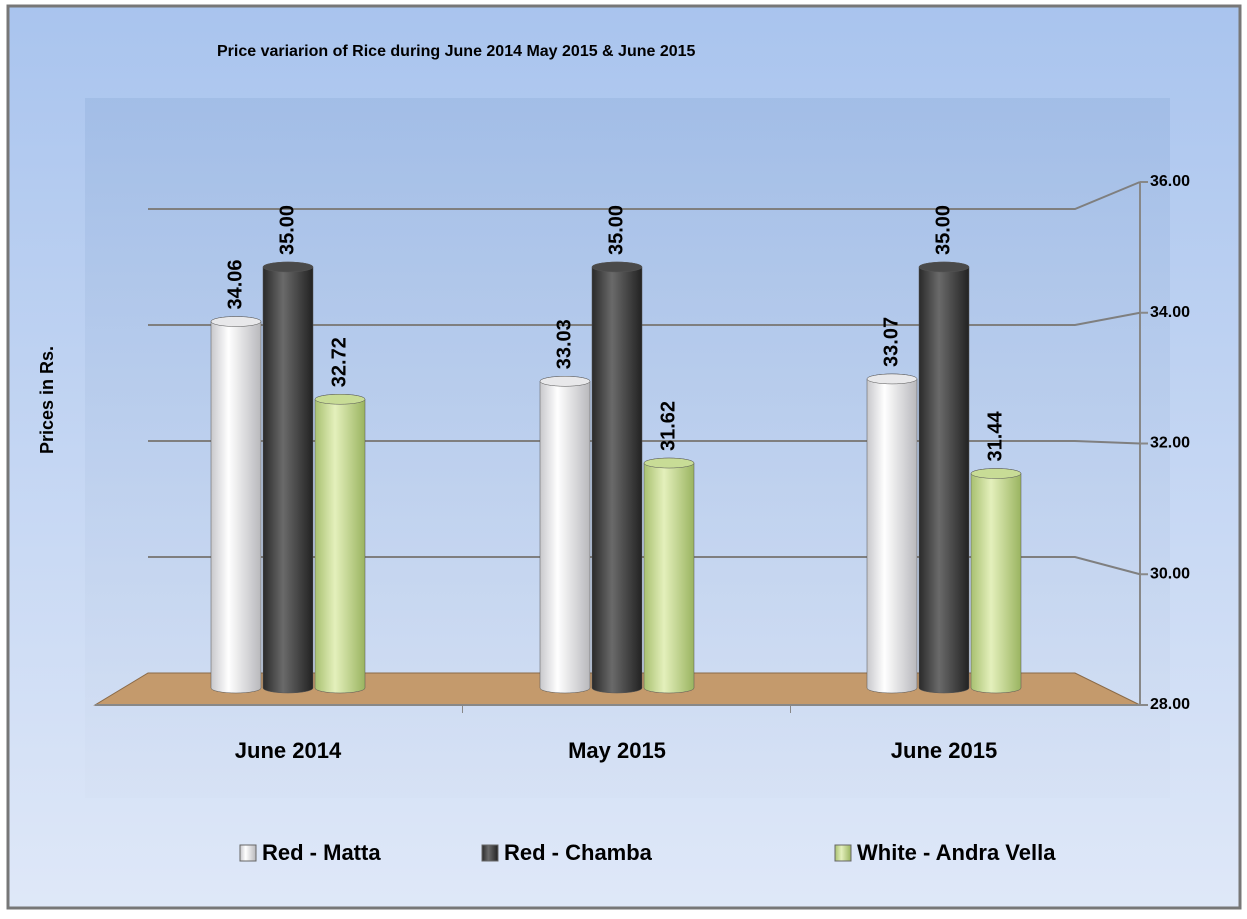 The image size is (1247, 919). What do you see at coordinates (564, 344) in the screenshot?
I see `data-label: 33.03` at bounding box center [564, 344].